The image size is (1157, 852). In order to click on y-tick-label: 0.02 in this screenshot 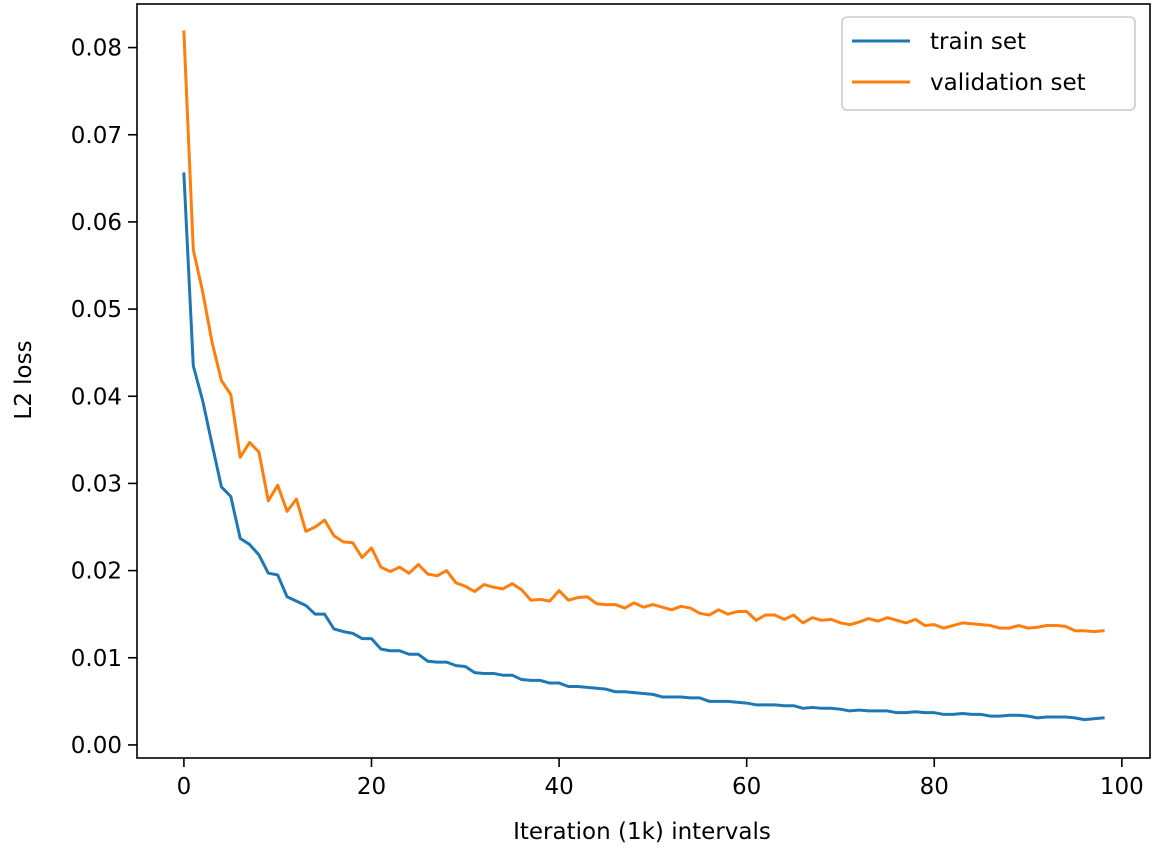, I will do `click(96, 572)`.